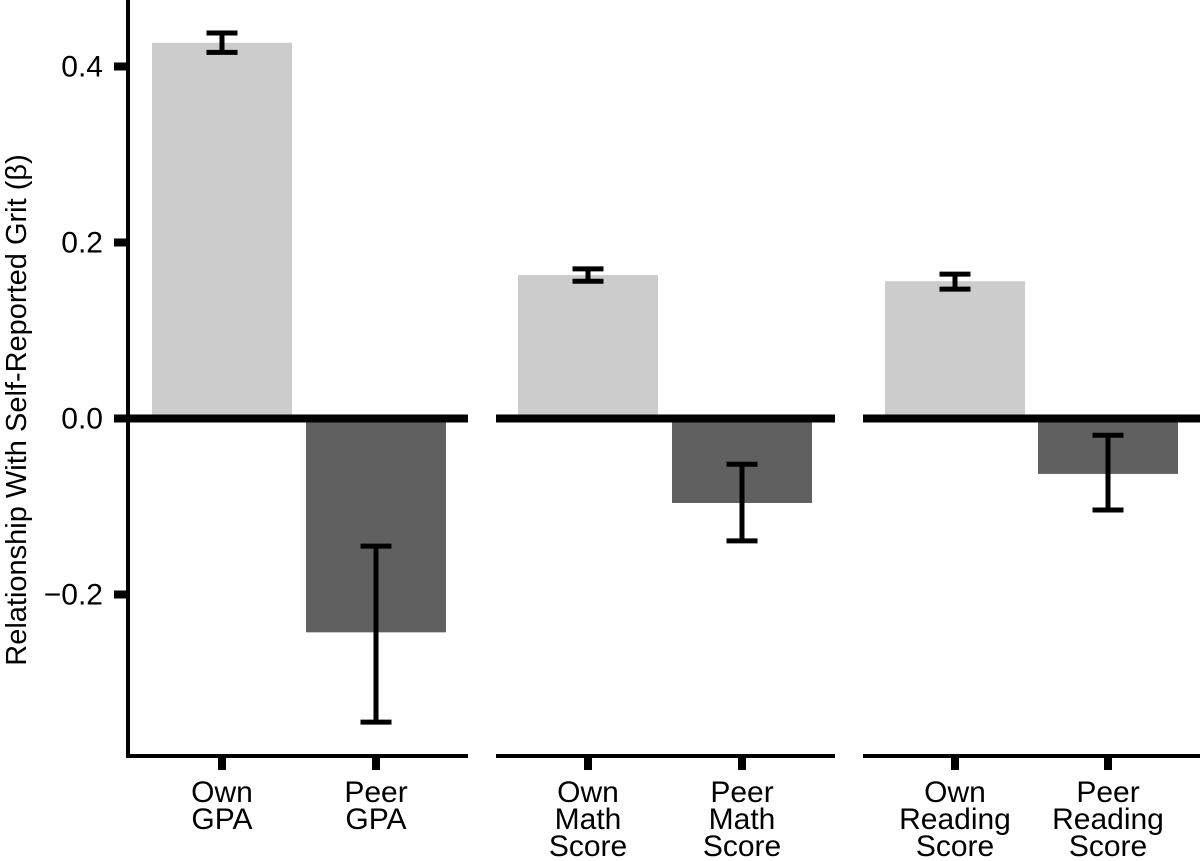 This screenshot has height=861, width=1200. Describe the element at coordinates (375, 792) in the screenshot. I see `x-tick-label-peer-gpa: Peer` at that location.